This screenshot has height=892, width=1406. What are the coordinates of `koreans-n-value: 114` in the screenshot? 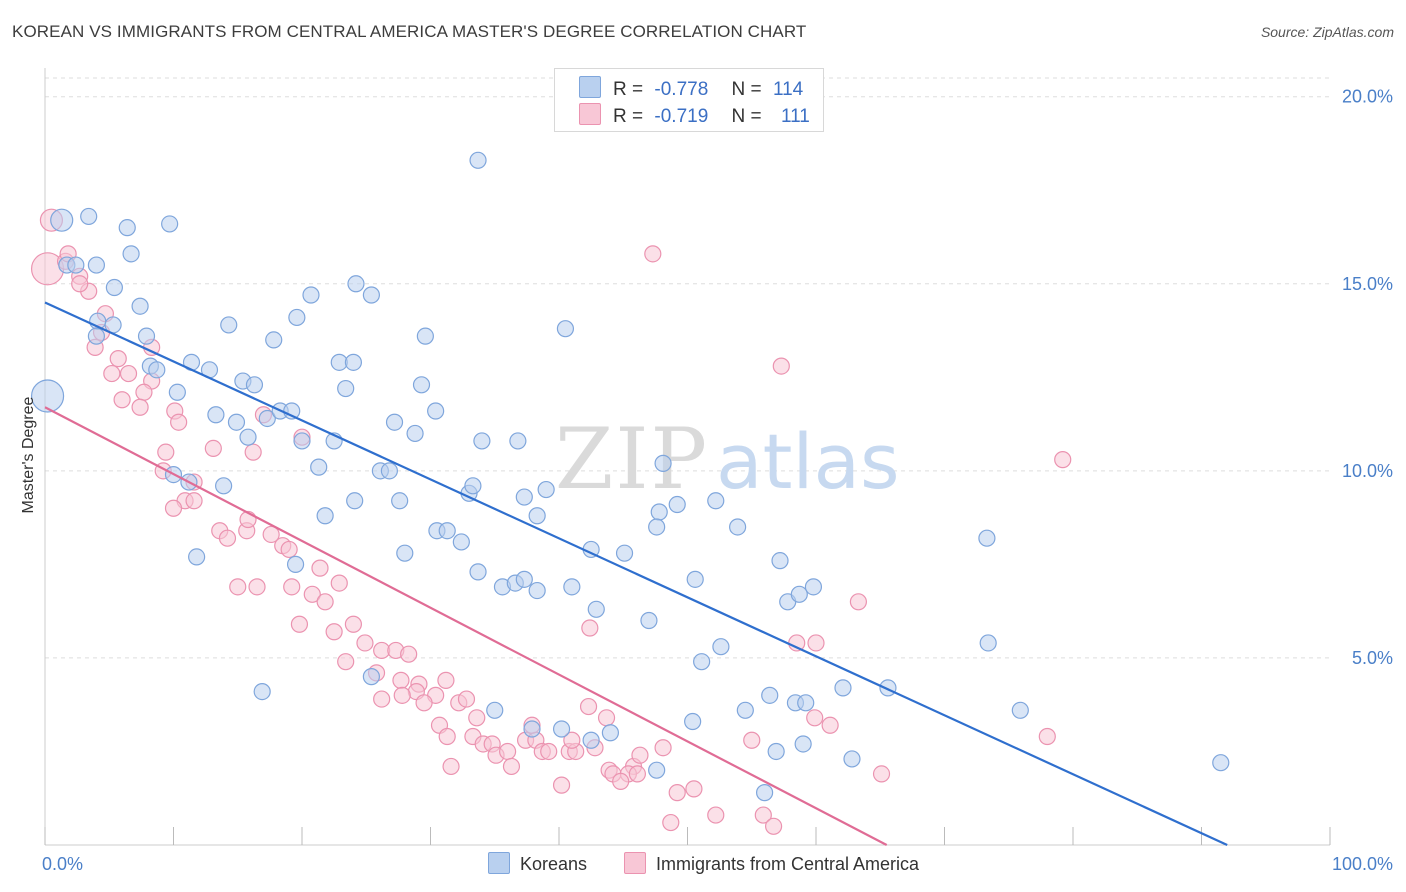 It's located at (788, 89).